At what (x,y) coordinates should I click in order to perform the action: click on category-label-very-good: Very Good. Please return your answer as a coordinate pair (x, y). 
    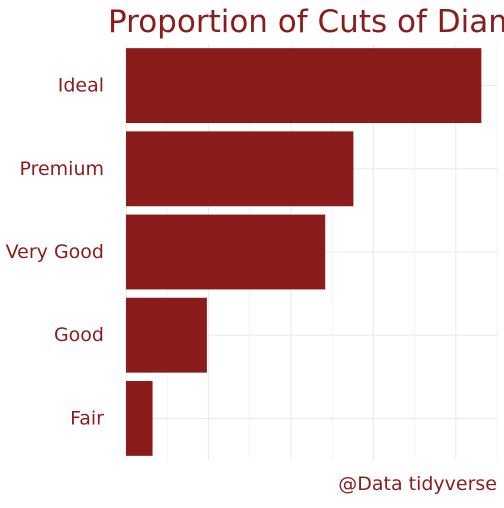
    Looking at the image, I should click on (55, 252).